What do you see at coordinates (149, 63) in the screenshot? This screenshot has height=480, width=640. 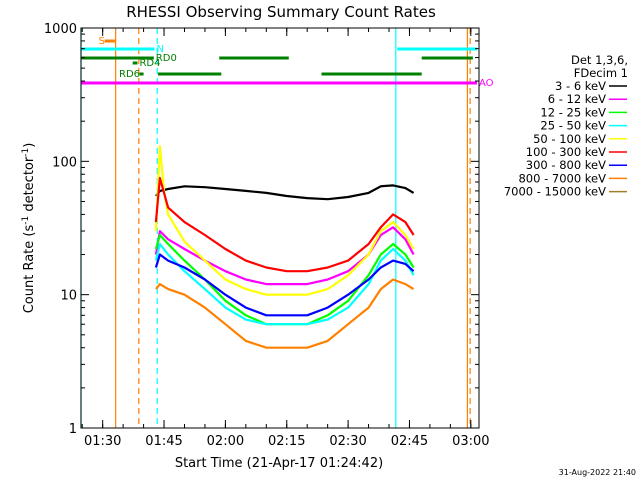 I see `flag-label: RD4` at bounding box center [149, 63].